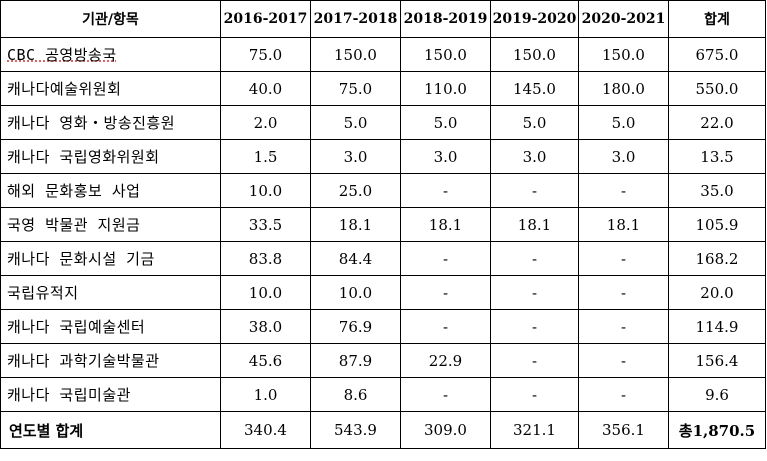  What do you see at coordinates (110, 122) in the screenshot?
I see `row-label: 캐나다 영화・방송진흥원` at bounding box center [110, 122].